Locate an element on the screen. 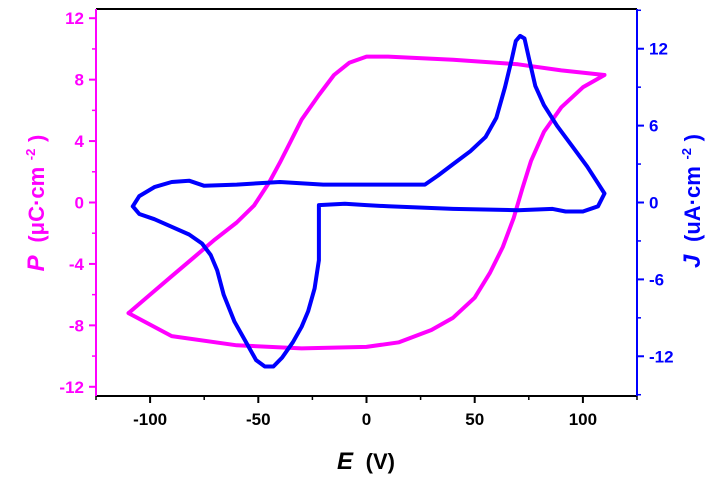  right-tick-label: -12 is located at coordinates (661, 356).